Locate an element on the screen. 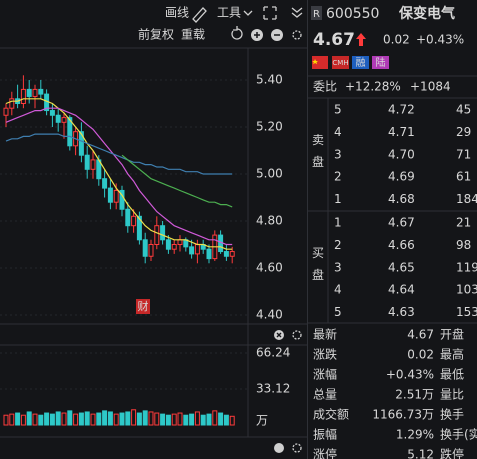 The image size is (477, 459). tools-button: 工具 is located at coordinates (229, 13).